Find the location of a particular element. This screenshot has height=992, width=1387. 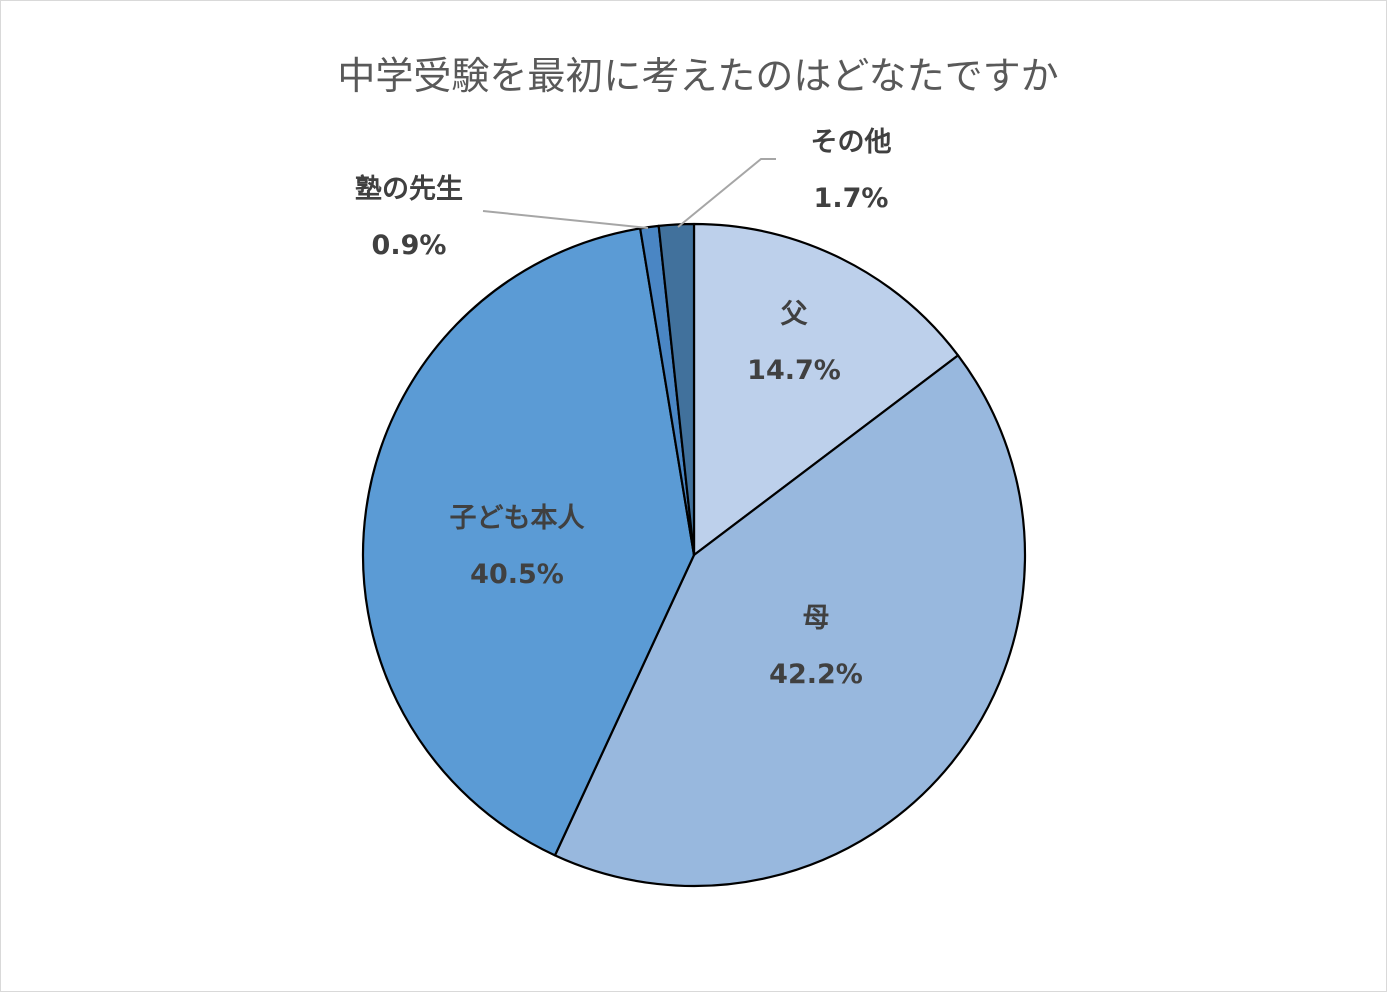

slice-label: その他 is located at coordinates (851, 142).